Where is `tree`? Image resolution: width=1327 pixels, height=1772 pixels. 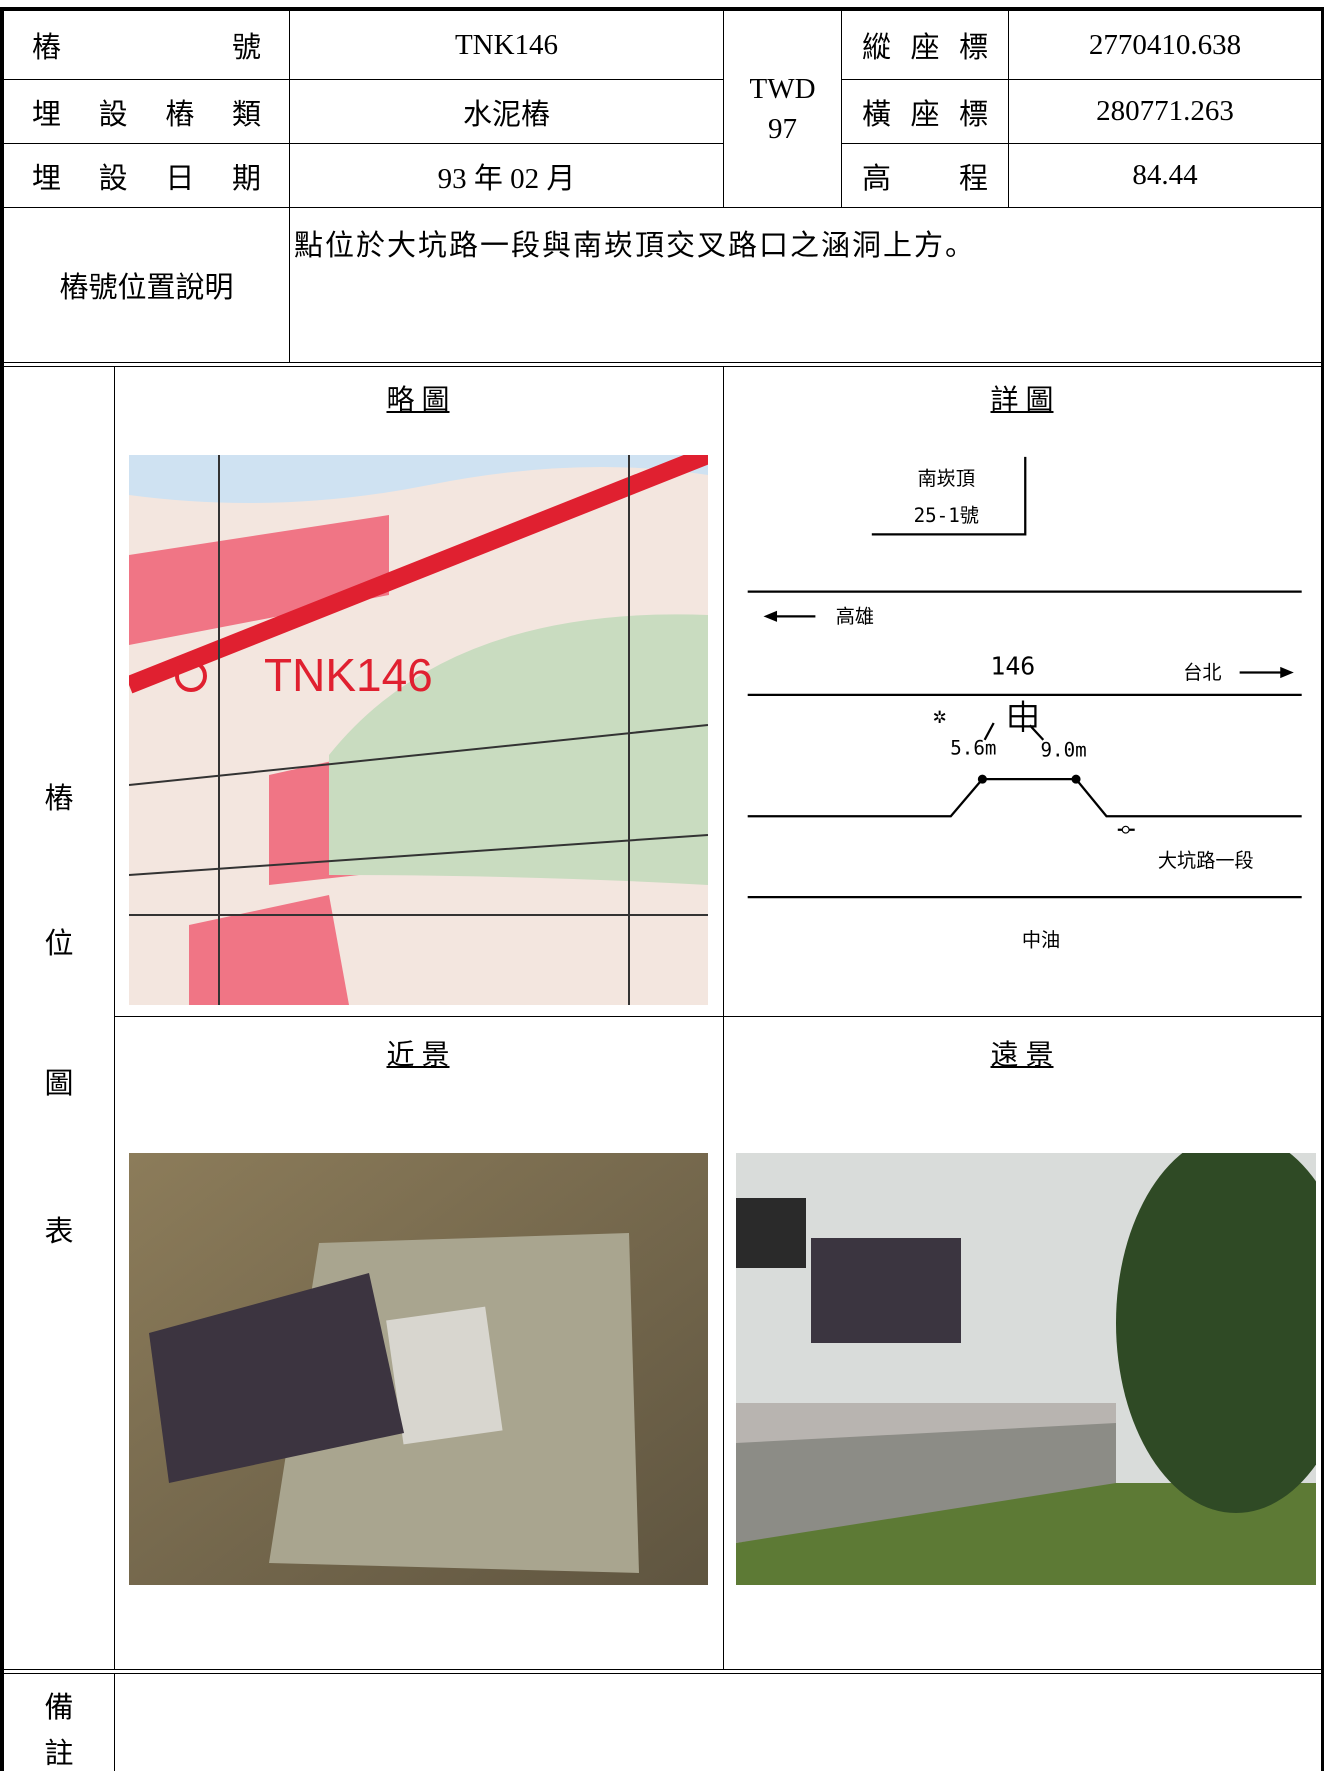 tree is located at coordinates (1216, 1333).